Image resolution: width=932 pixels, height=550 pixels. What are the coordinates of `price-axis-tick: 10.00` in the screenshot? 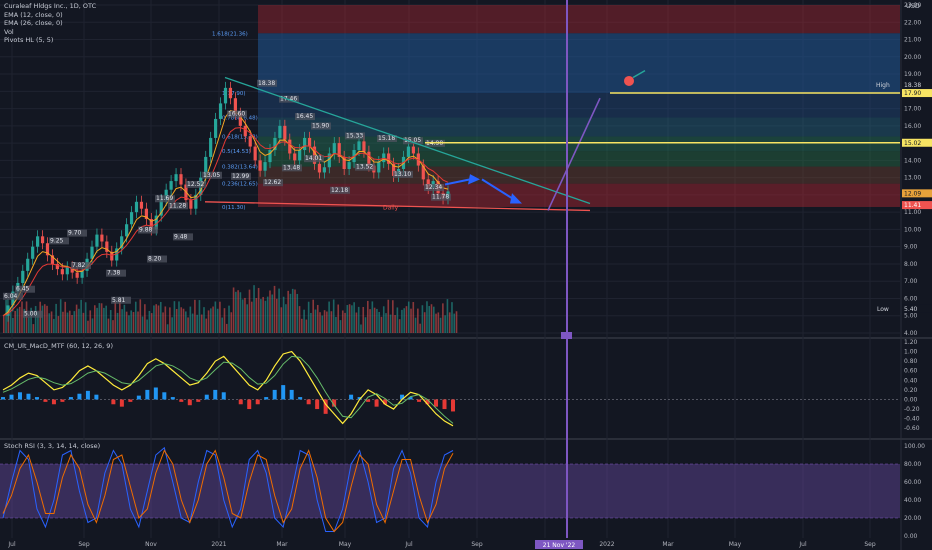 It's located at (912, 229).